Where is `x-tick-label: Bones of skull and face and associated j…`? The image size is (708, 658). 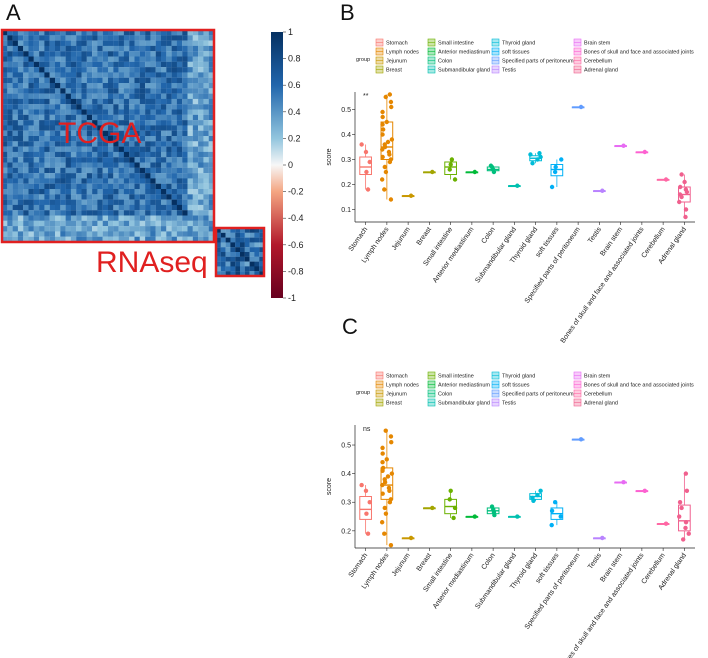
x-tick-label: Bones of skull and face and associated j… is located at coordinates (603, 285).